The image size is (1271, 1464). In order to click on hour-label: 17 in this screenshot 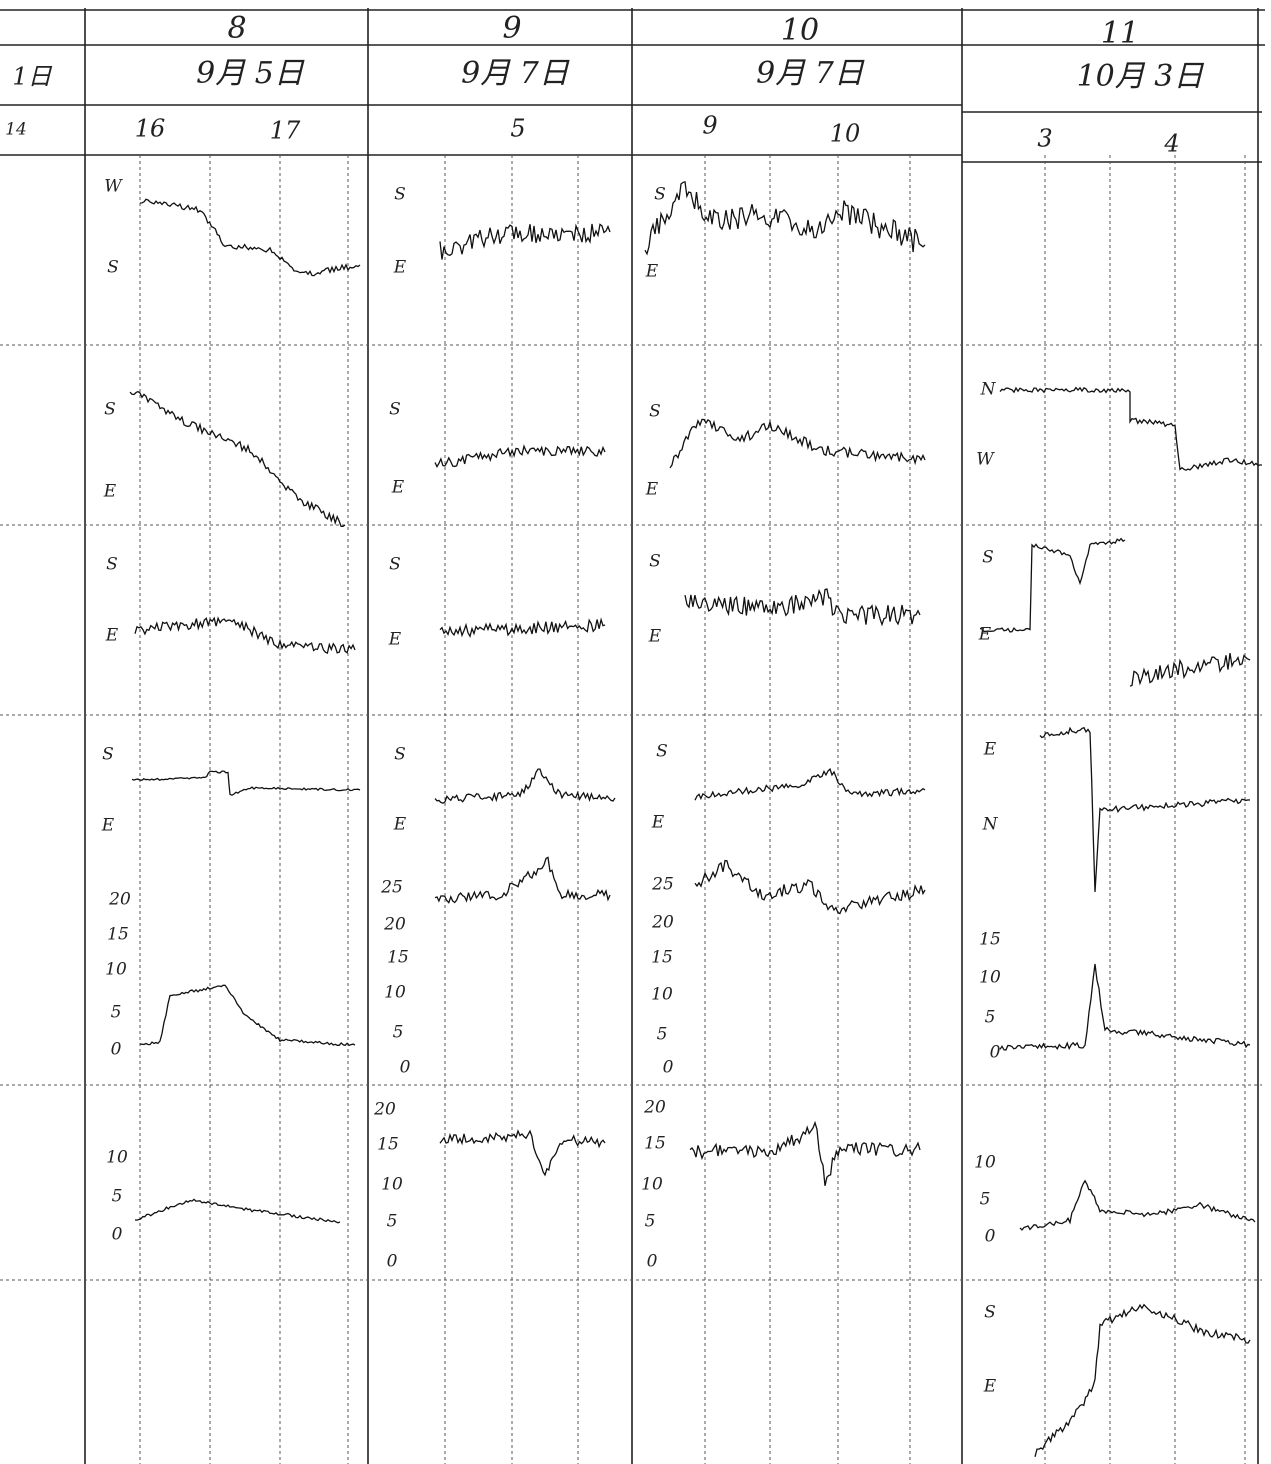, I will do `click(285, 131)`.